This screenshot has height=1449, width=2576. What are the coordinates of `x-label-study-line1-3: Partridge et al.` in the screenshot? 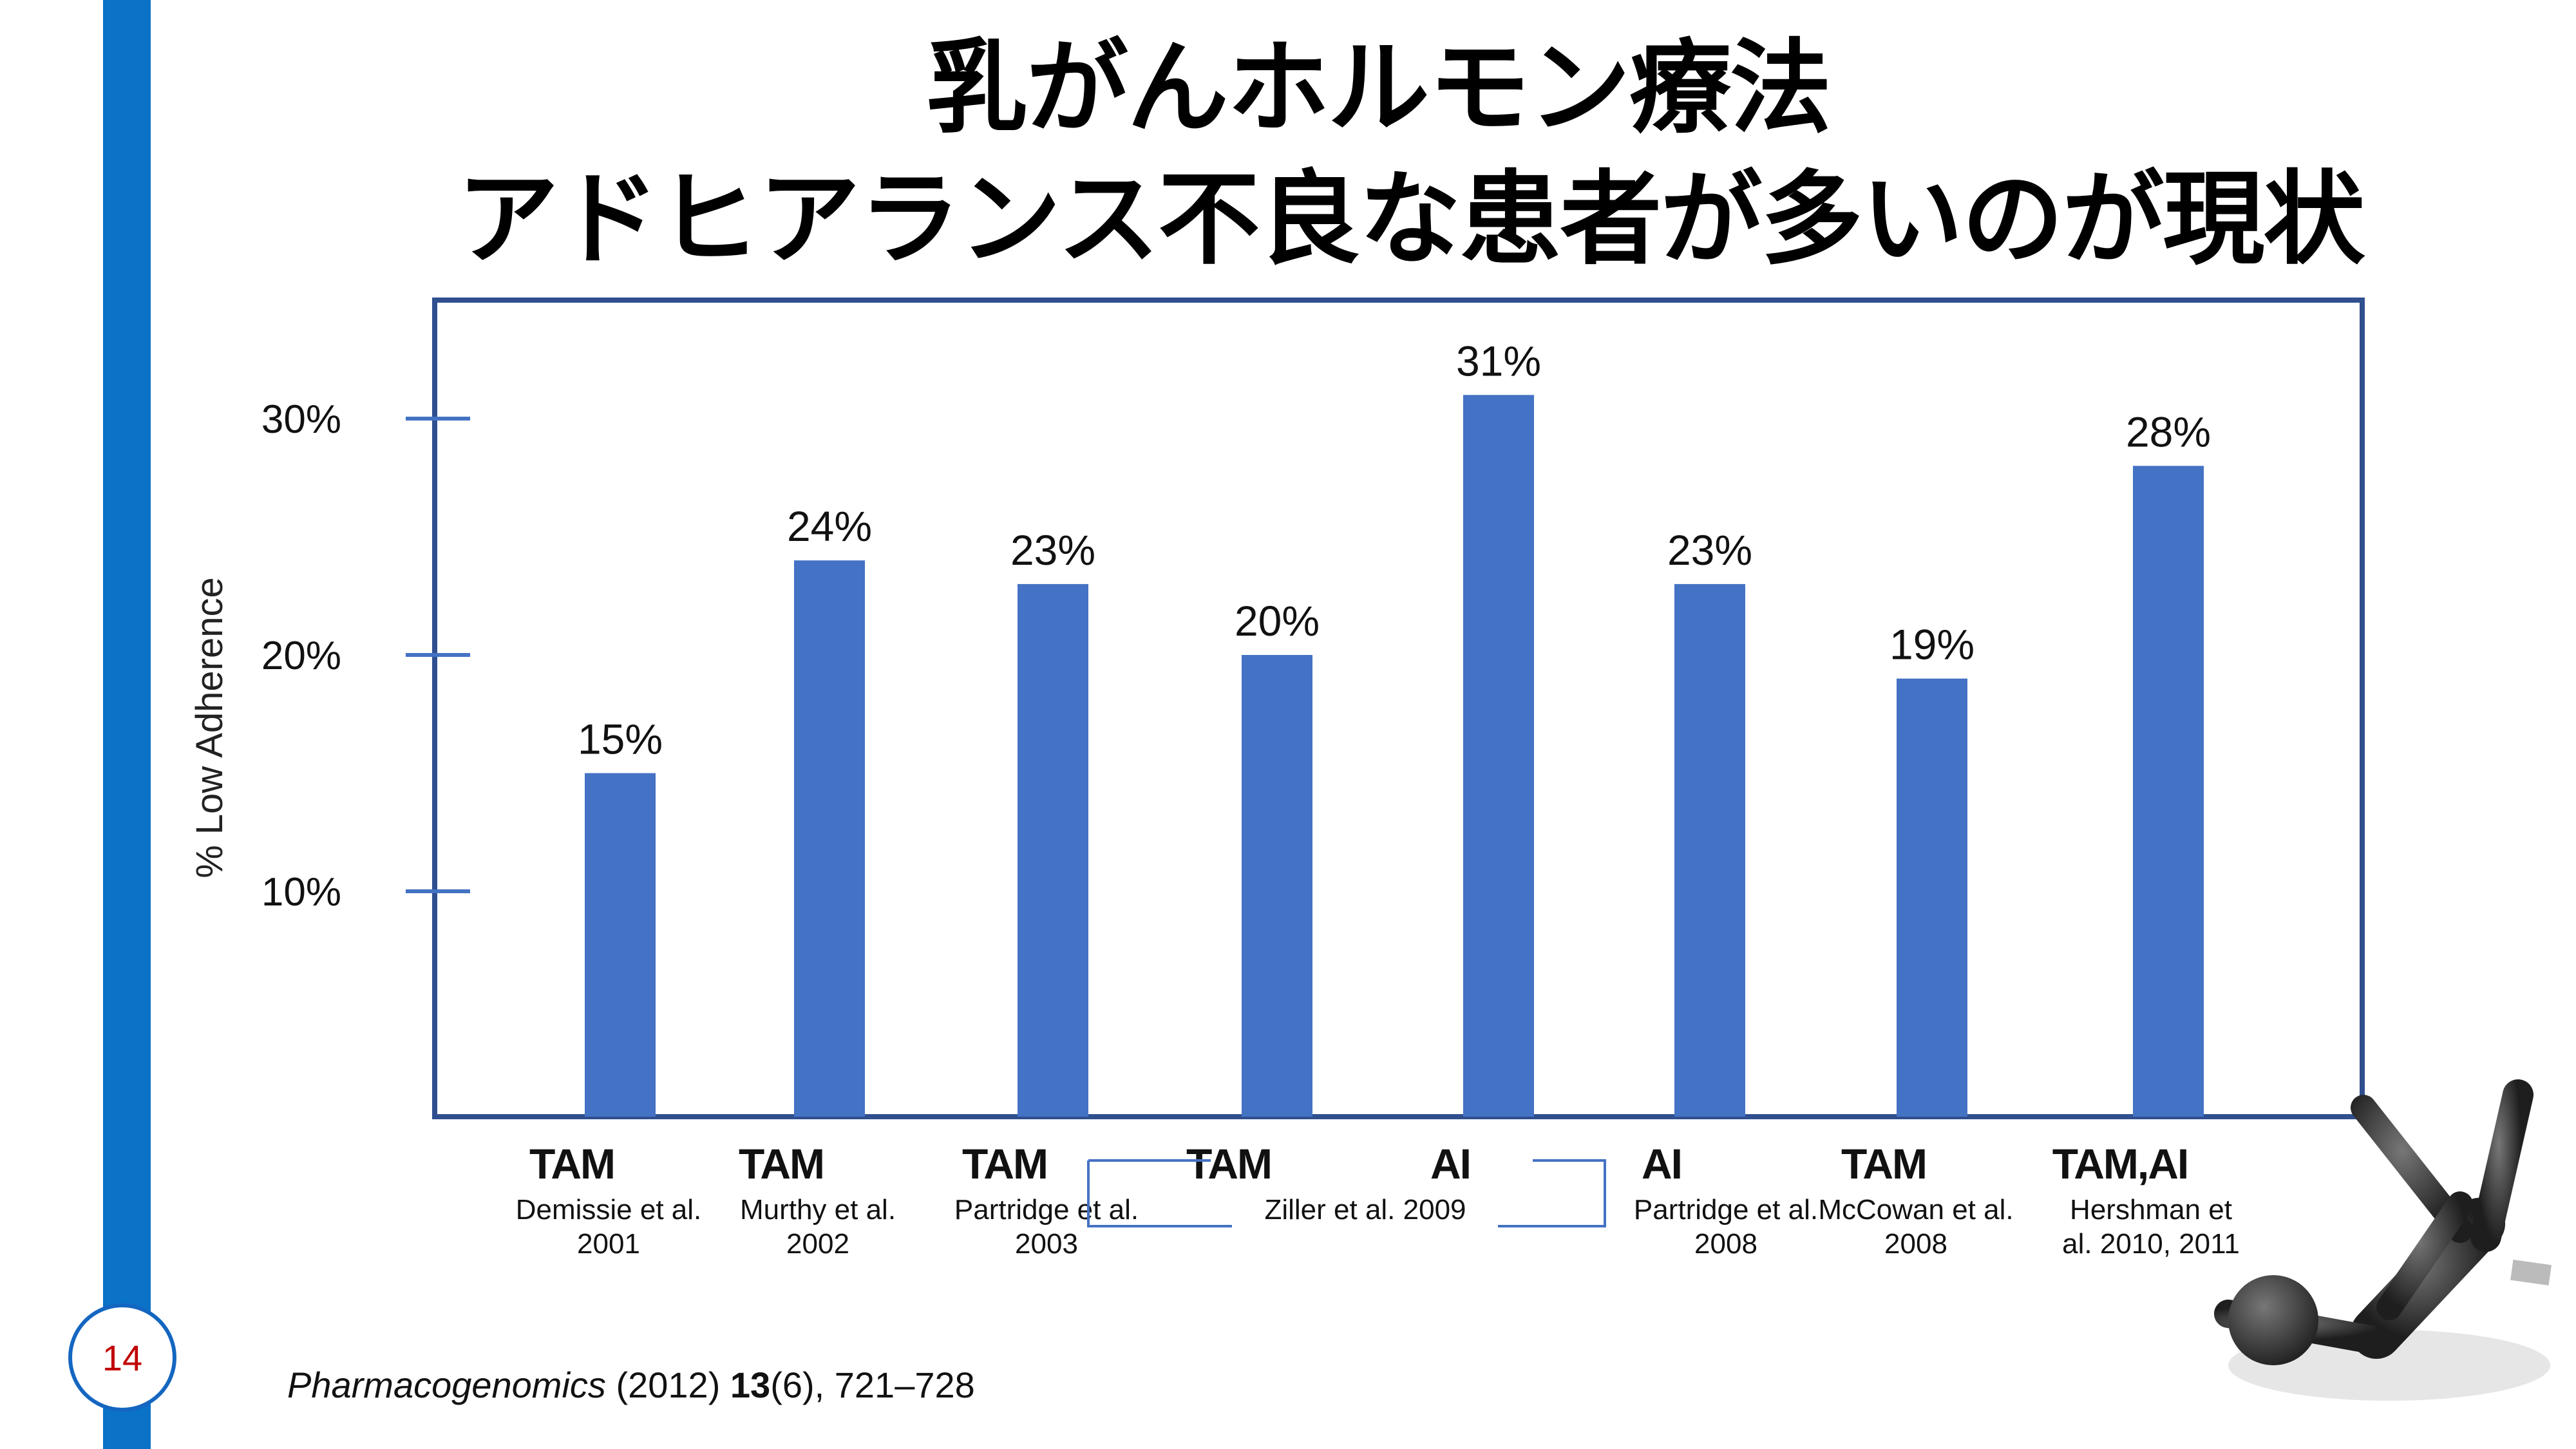 It's located at (1046, 1210).